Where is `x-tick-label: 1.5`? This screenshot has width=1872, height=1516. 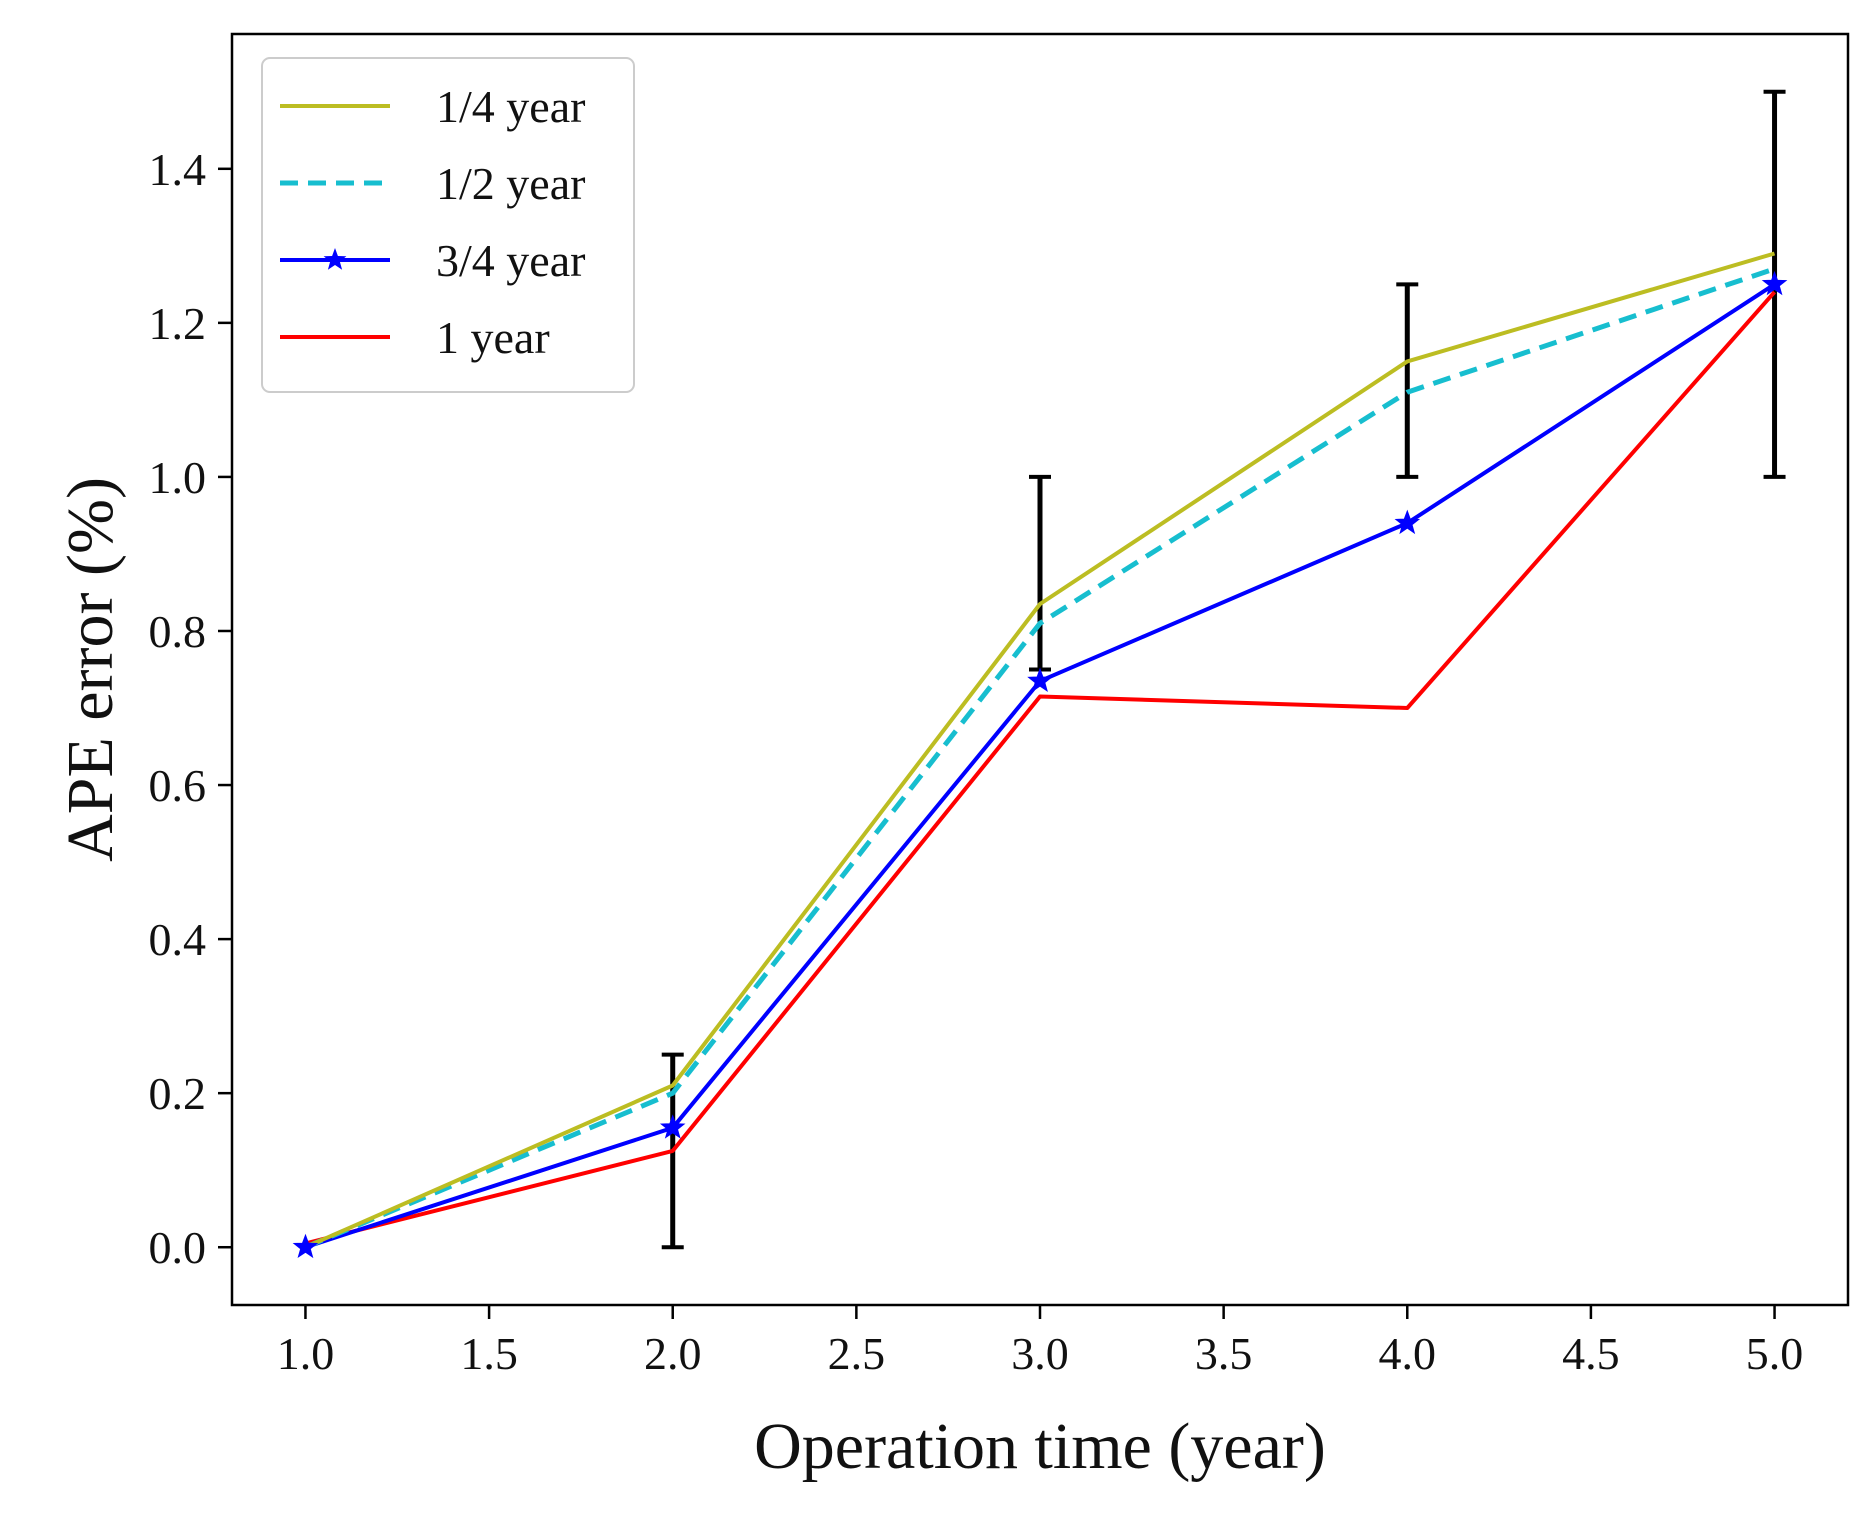
x-tick-label: 1.5 is located at coordinates (489, 1353).